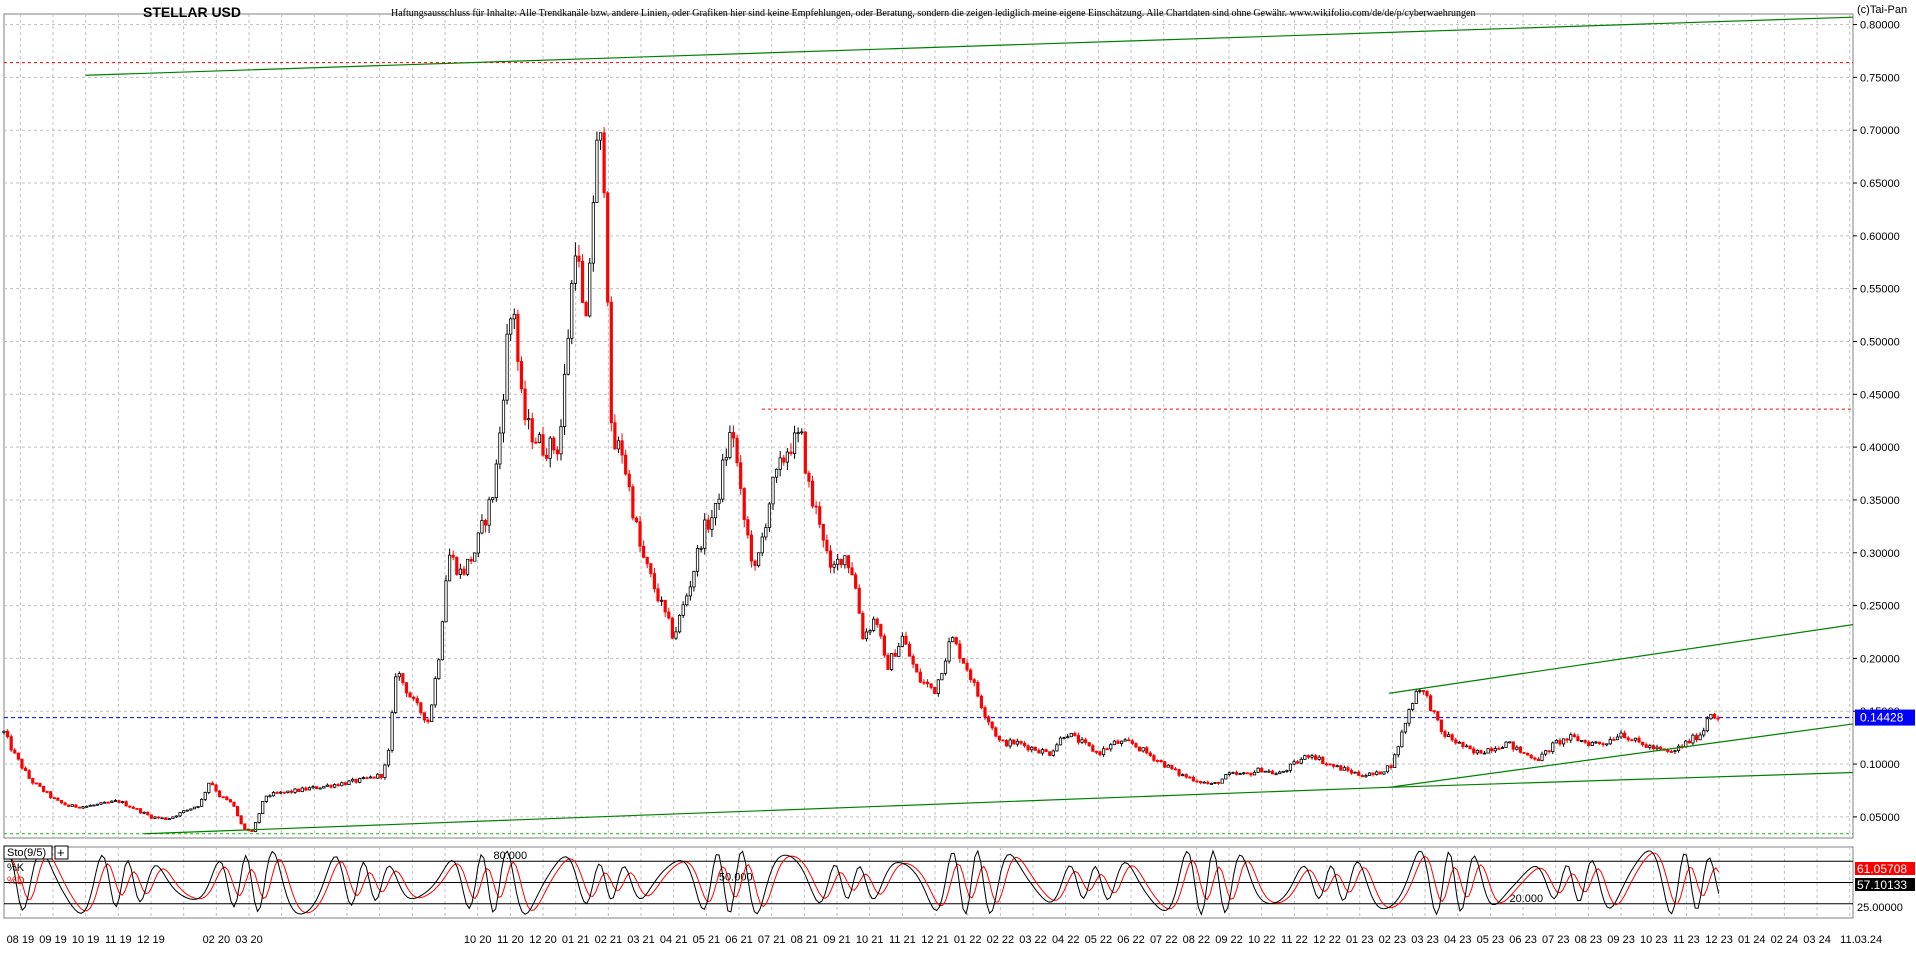  What do you see at coordinates (1880, 290) in the screenshot?
I see `y-tick-label: 0.55000` at bounding box center [1880, 290].